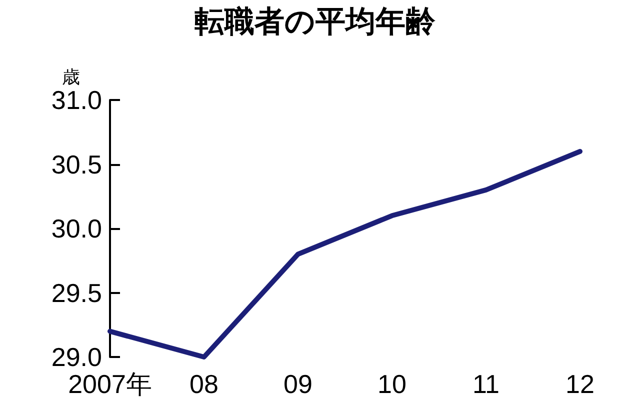 This screenshot has height=402, width=630. I want to click on x-tick-label: 09, so click(298, 384).